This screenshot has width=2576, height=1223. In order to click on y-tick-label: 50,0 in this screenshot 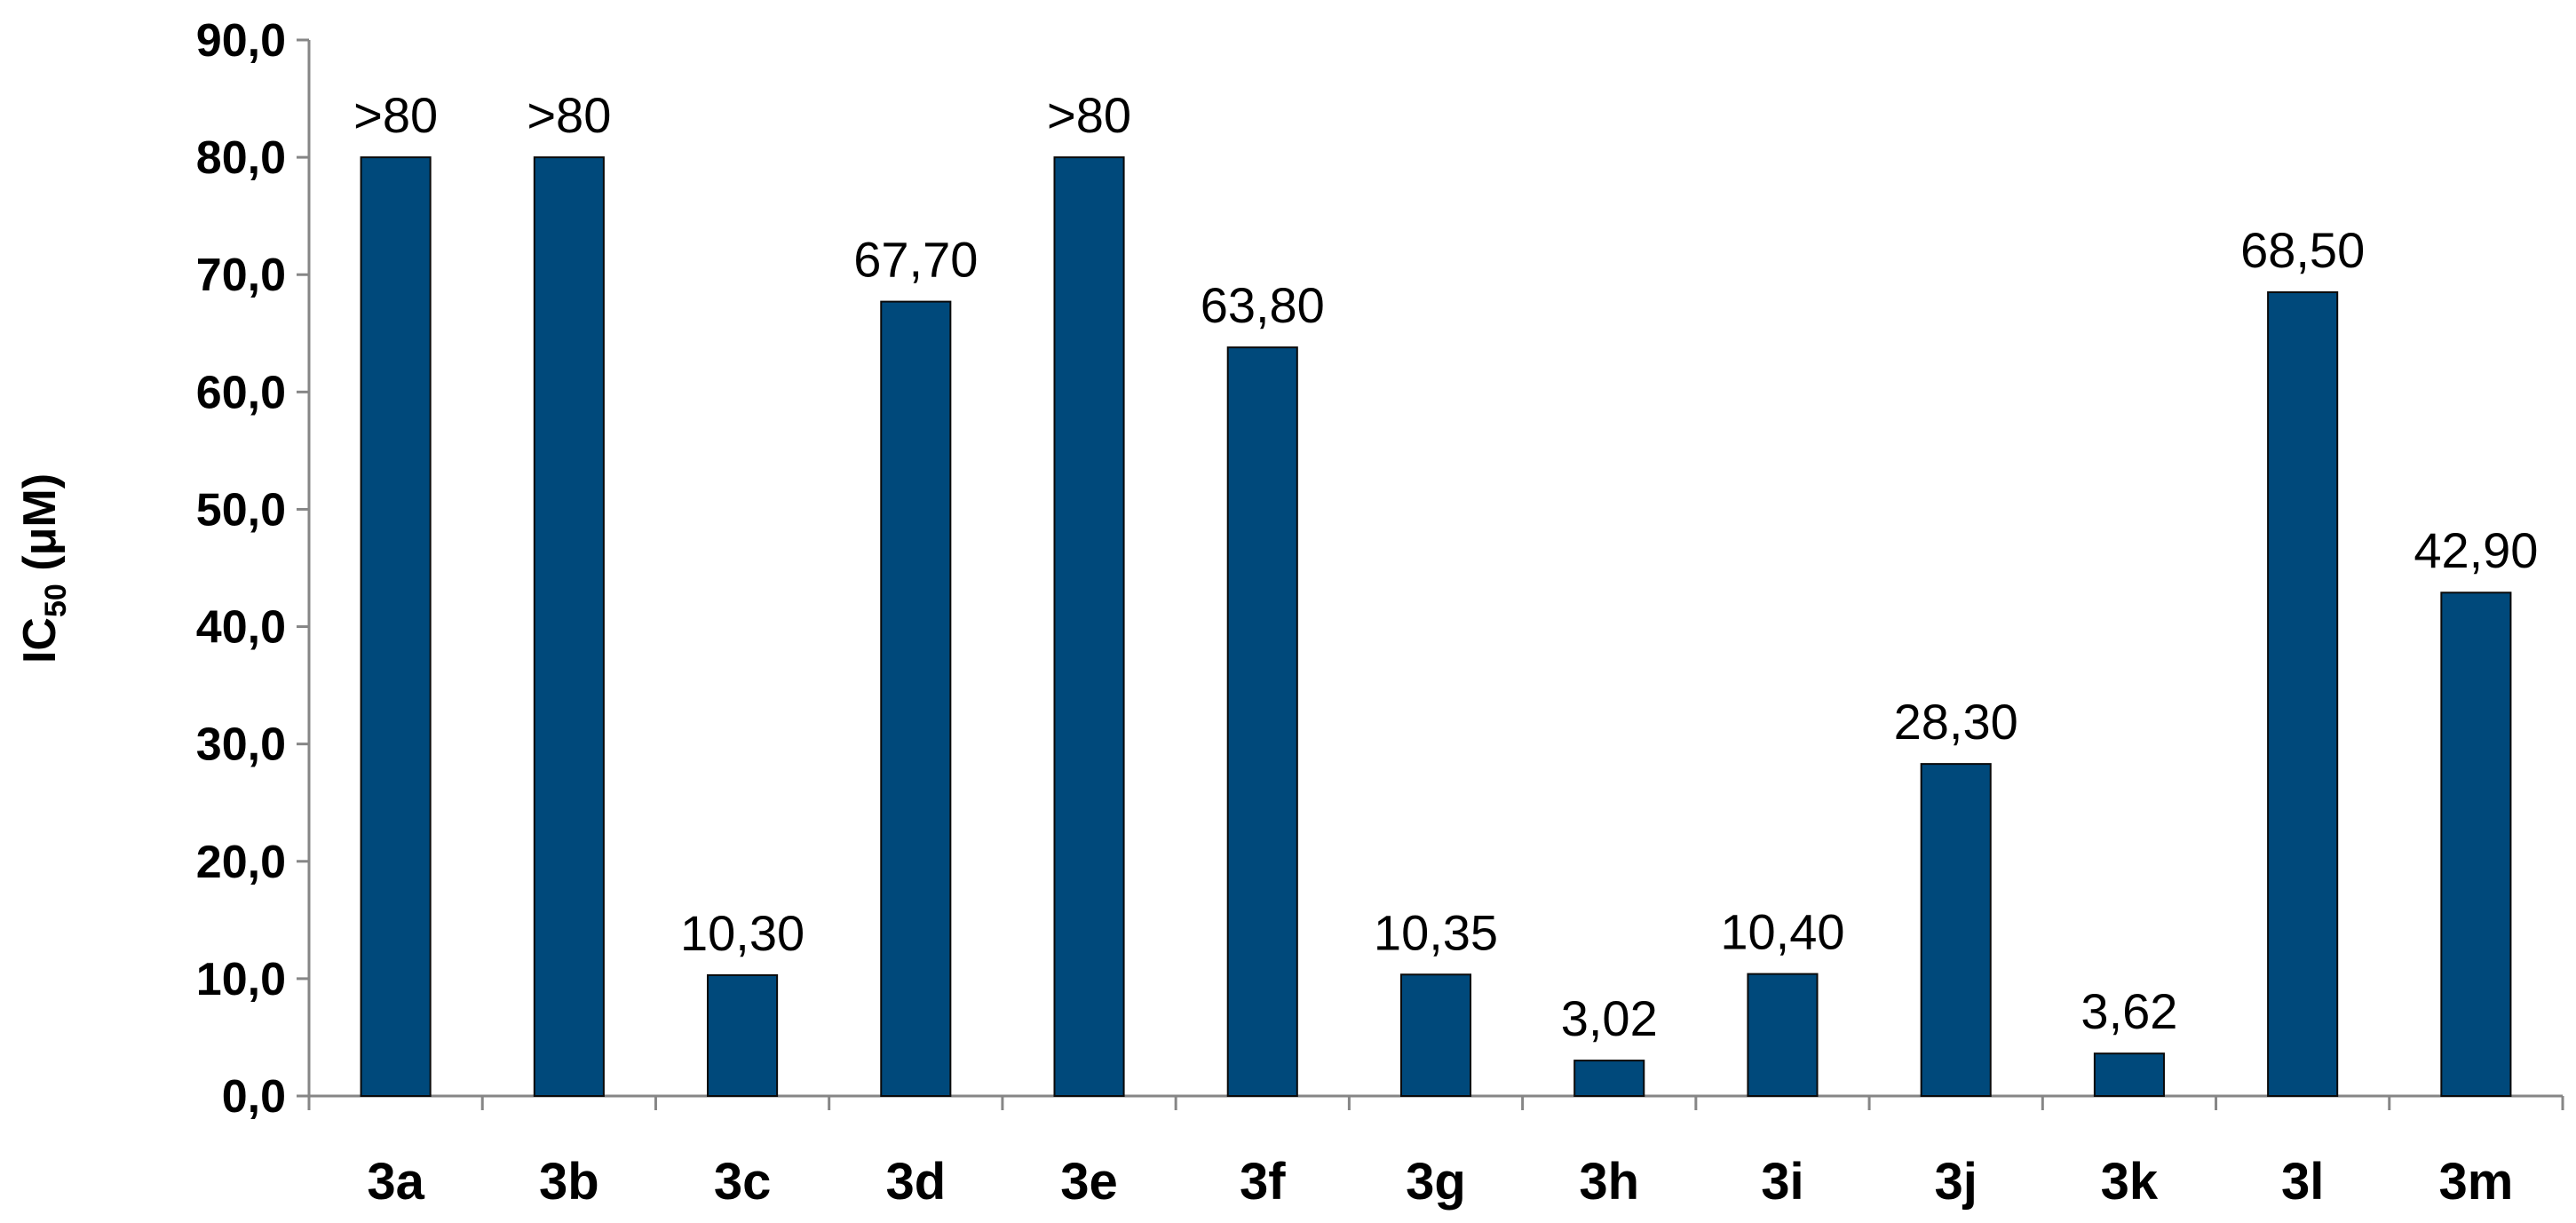, I will do `click(241, 510)`.